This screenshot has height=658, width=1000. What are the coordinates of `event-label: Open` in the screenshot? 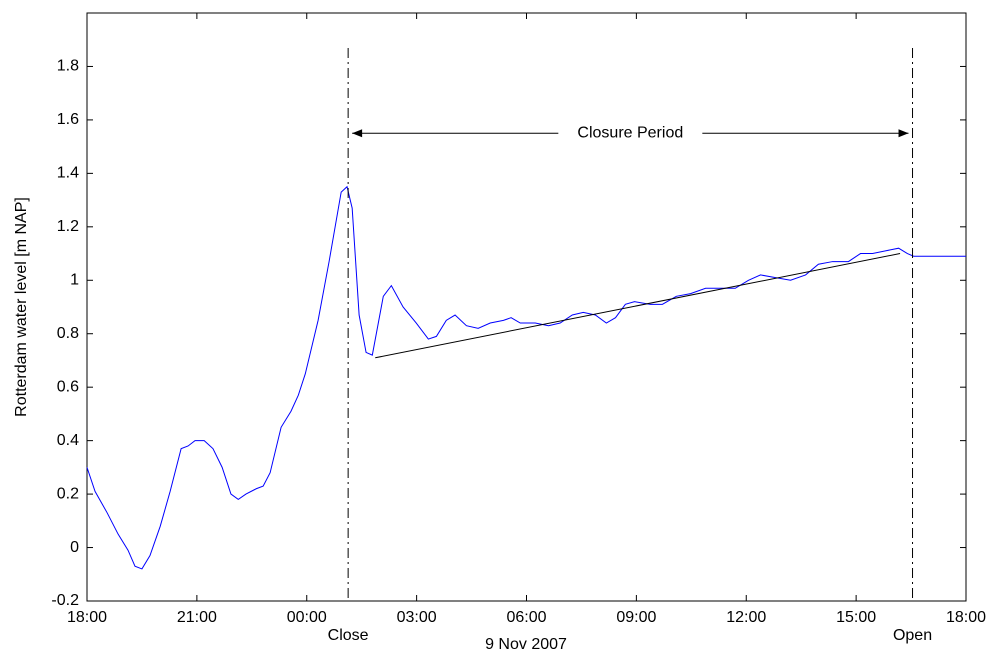 It's located at (912, 635).